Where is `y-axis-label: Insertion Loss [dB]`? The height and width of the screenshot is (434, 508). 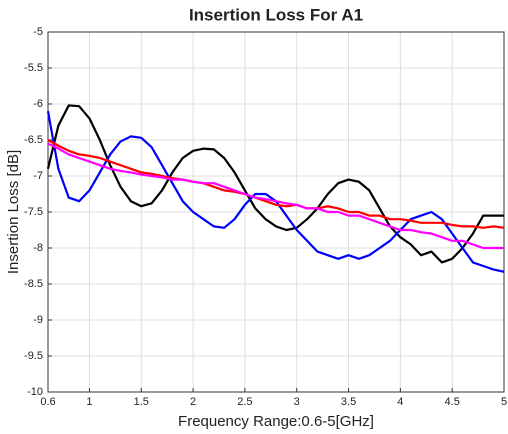
y-axis-label: Insertion Loss [dB] is located at coordinates (13, 212).